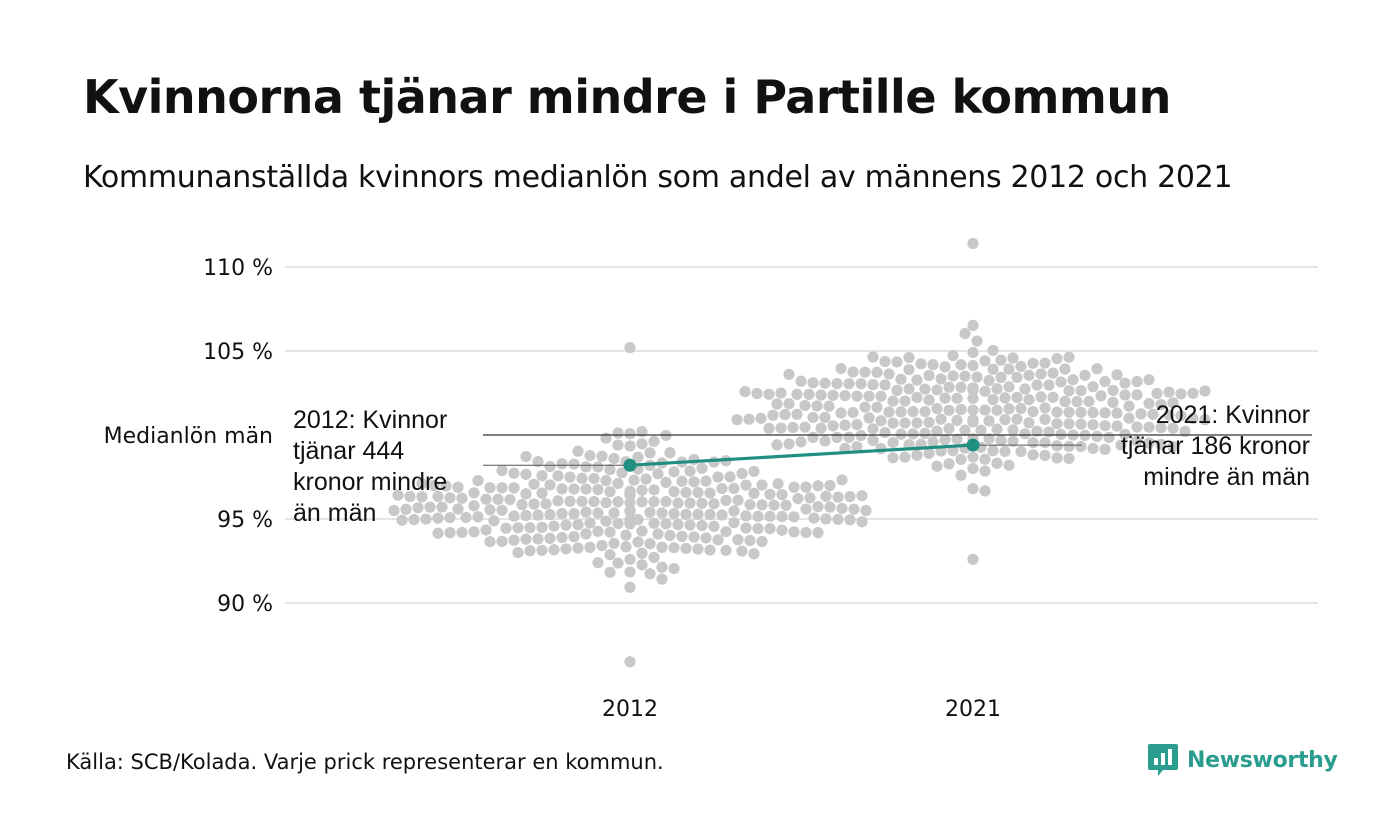  I want to click on newsworthy-logo: Newsworthy, so click(1242, 760).